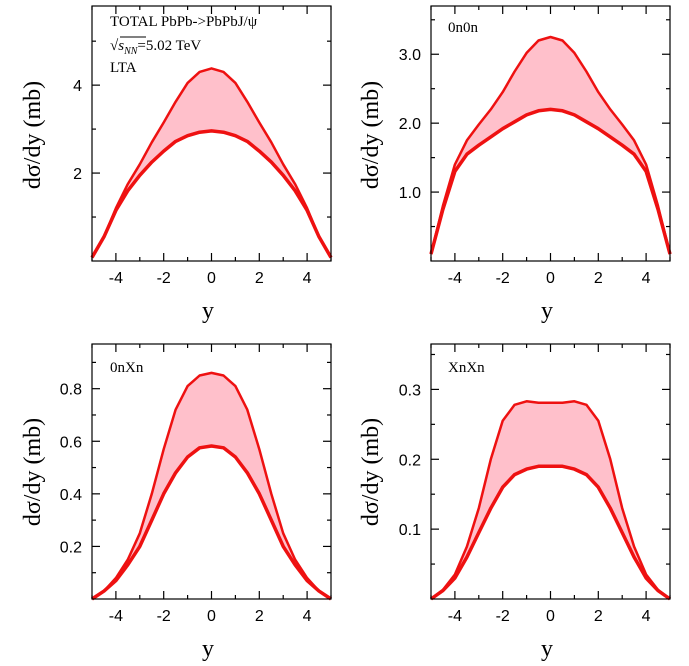 Image resolution: width=689 pixels, height=666 pixels. What do you see at coordinates (164, 278) in the screenshot?
I see `xtick-label-total: -2` at bounding box center [164, 278].